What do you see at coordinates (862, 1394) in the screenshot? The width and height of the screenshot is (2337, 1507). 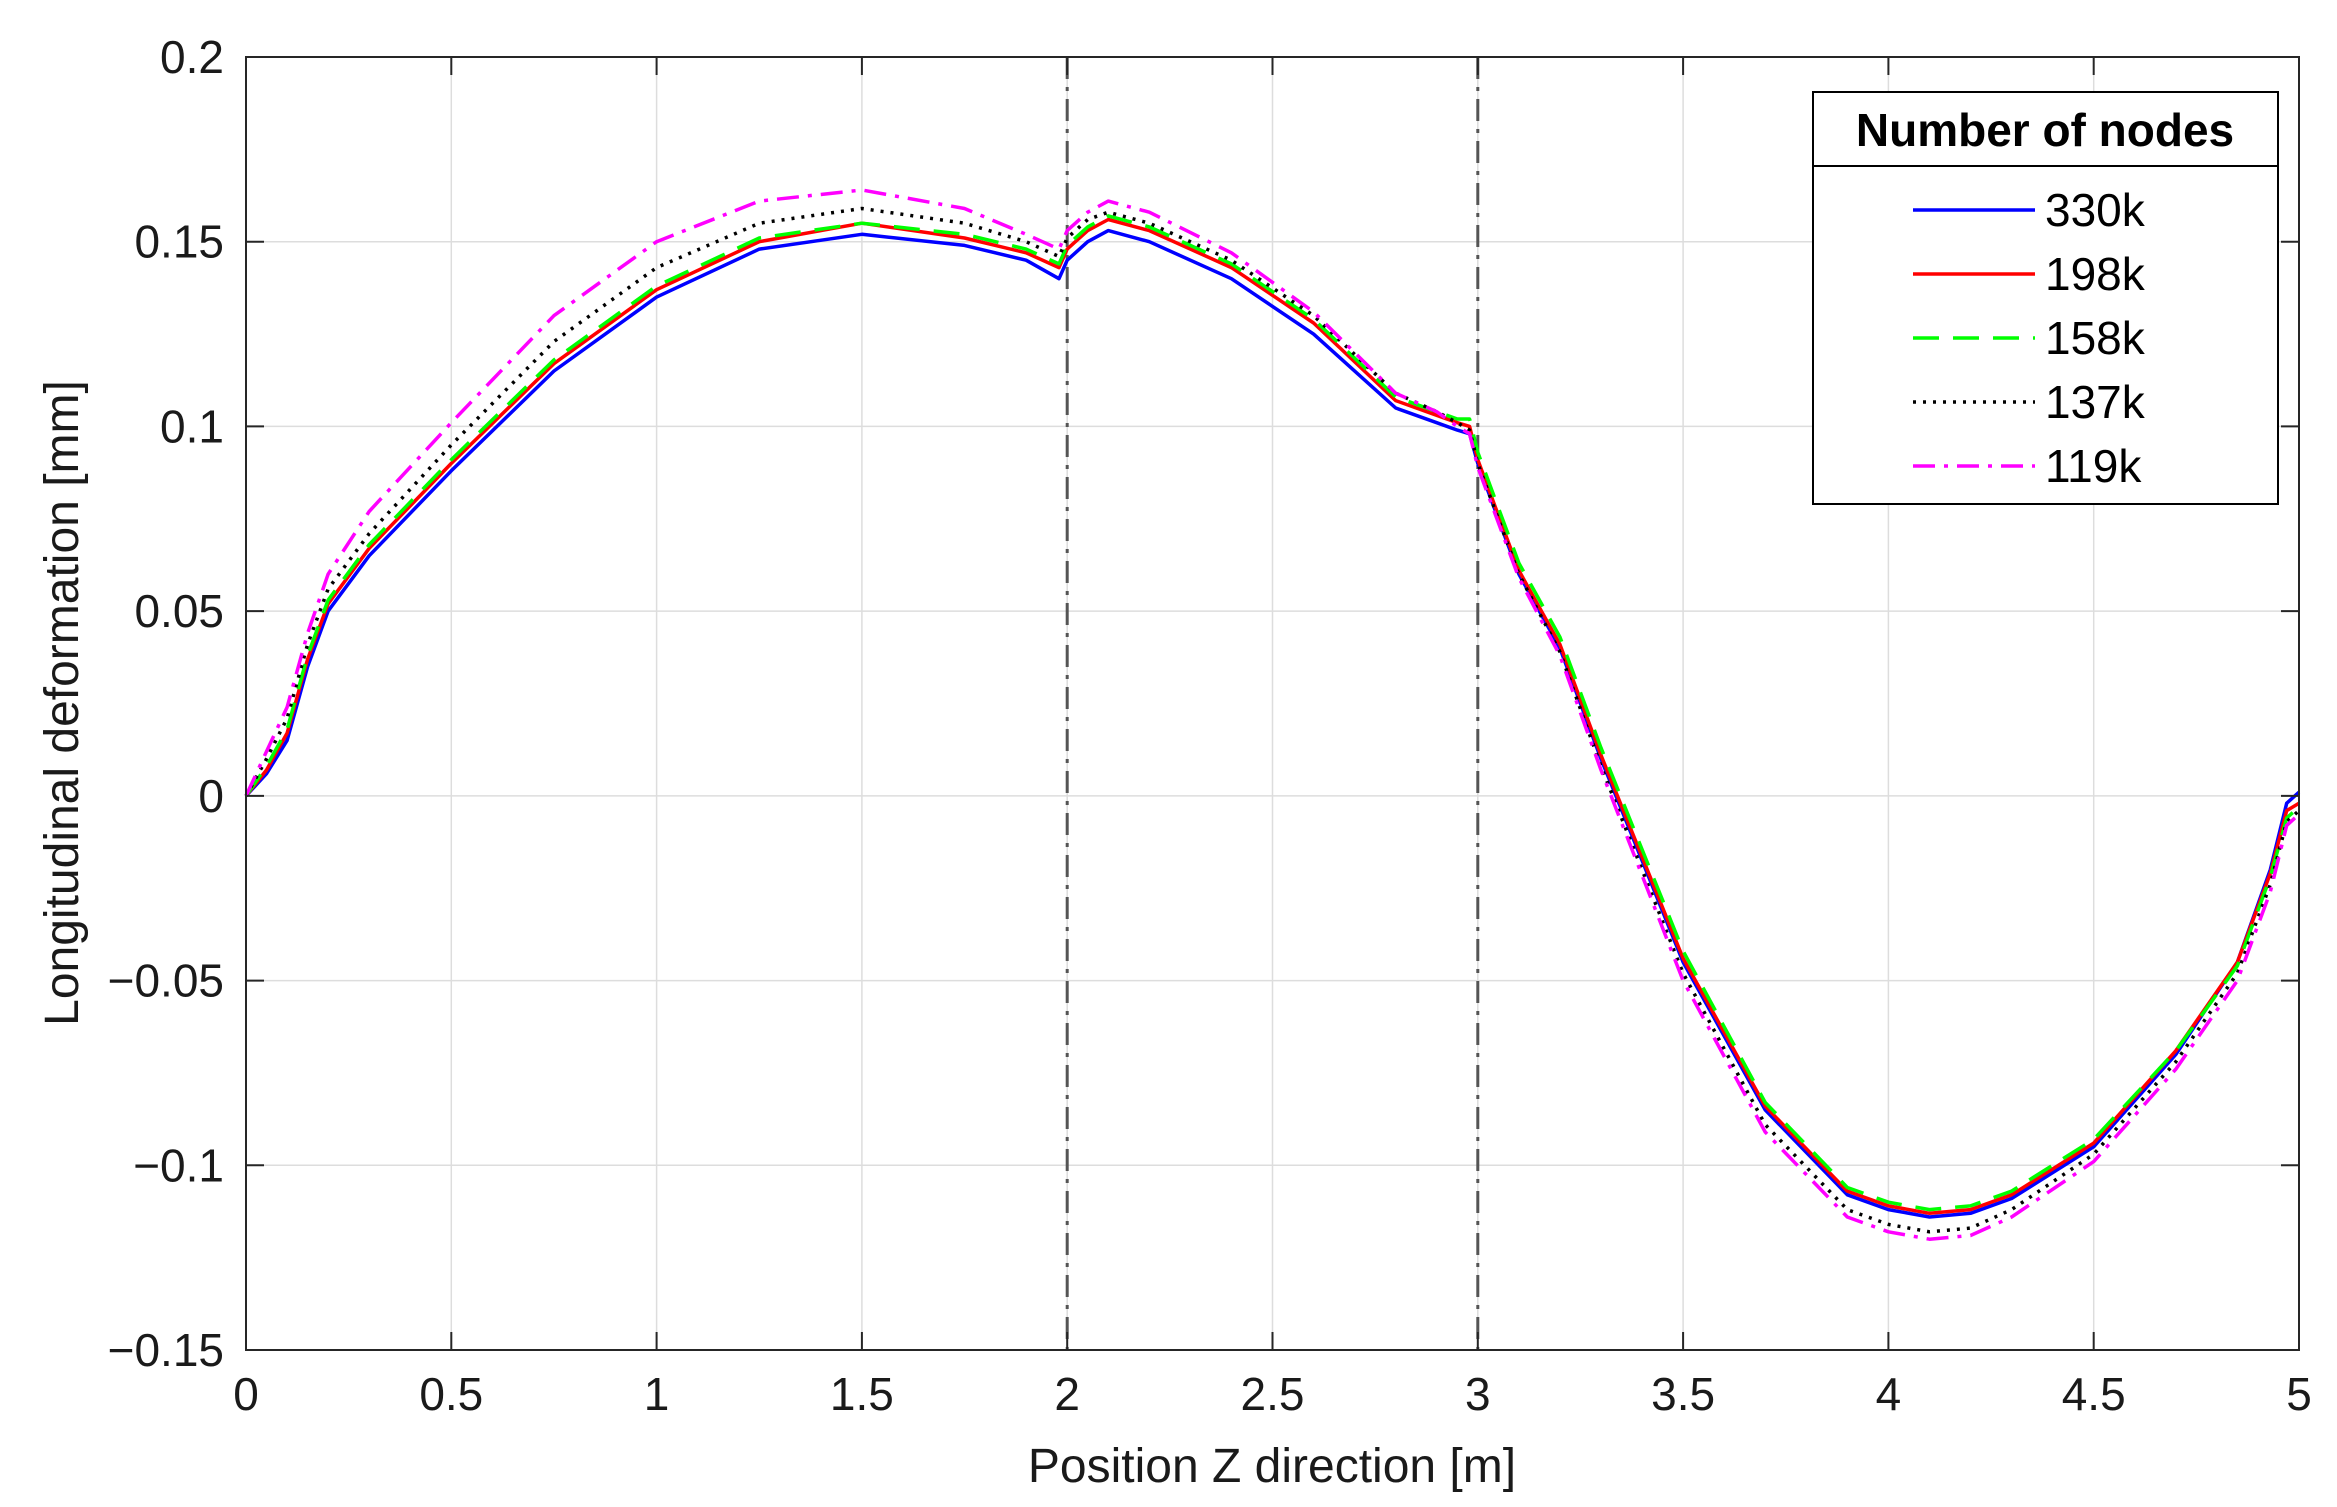 I see `x-tick-label: 1.5` at bounding box center [862, 1394].